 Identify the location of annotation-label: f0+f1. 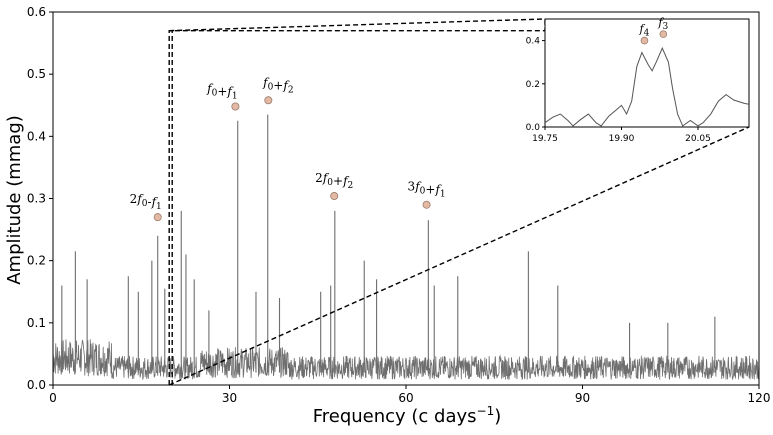
(221, 91).